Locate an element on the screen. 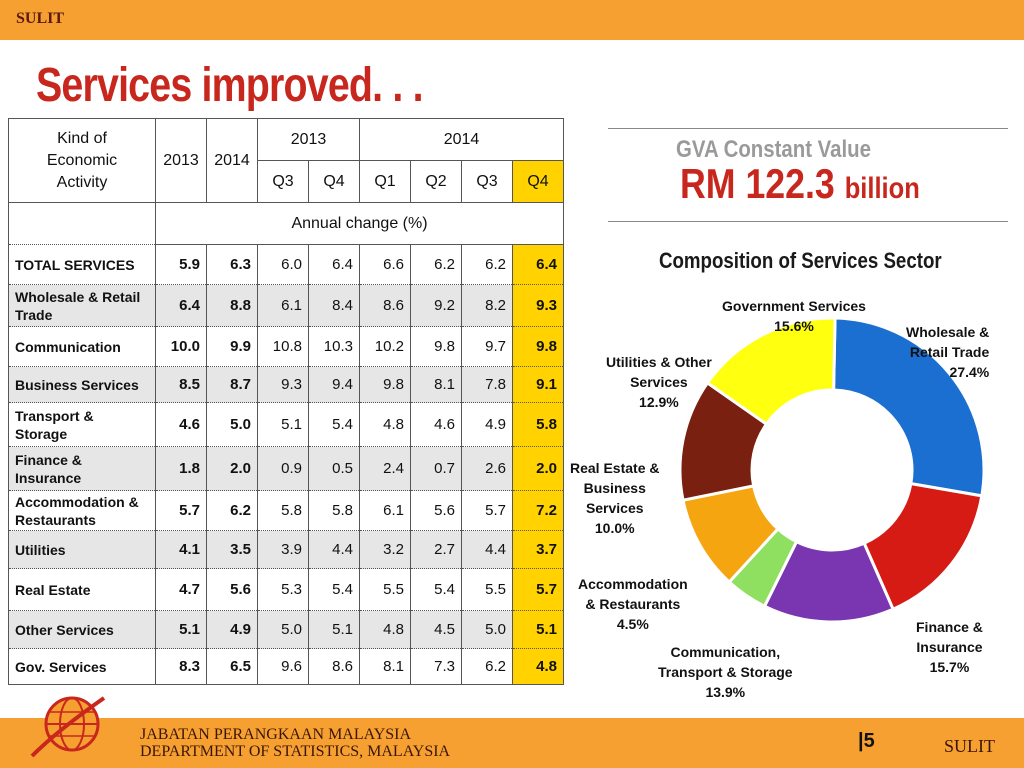 This screenshot has width=1024, height=768. annual-value: 2.0 is located at coordinates (232, 468).